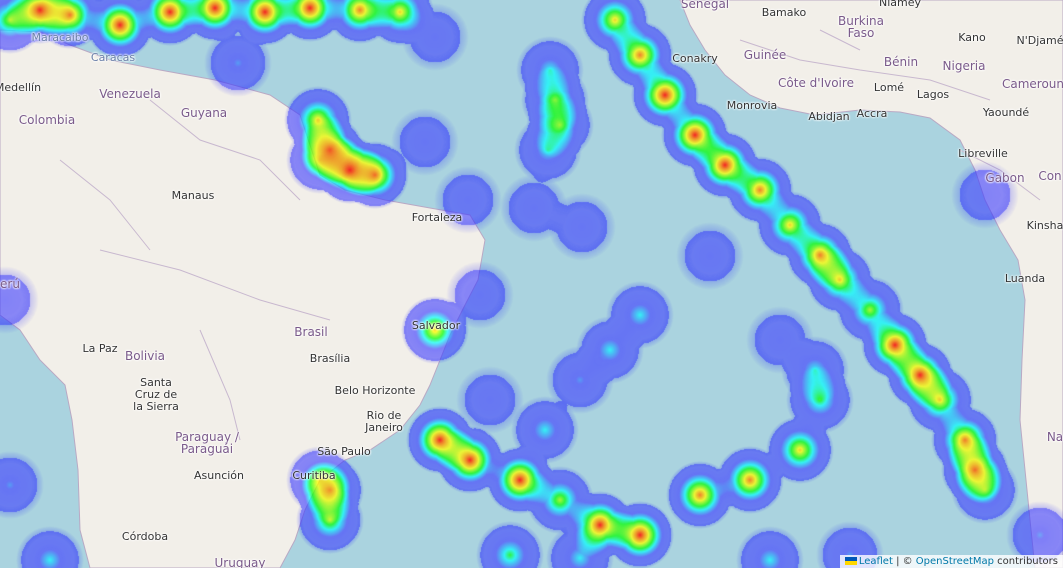 Image resolution: width=1063 pixels, height=568 pixels. Describe the element at coordinates (1039, 40) in the screenshot. I see `map-label-ndjamena: N'Djamé` at that location.